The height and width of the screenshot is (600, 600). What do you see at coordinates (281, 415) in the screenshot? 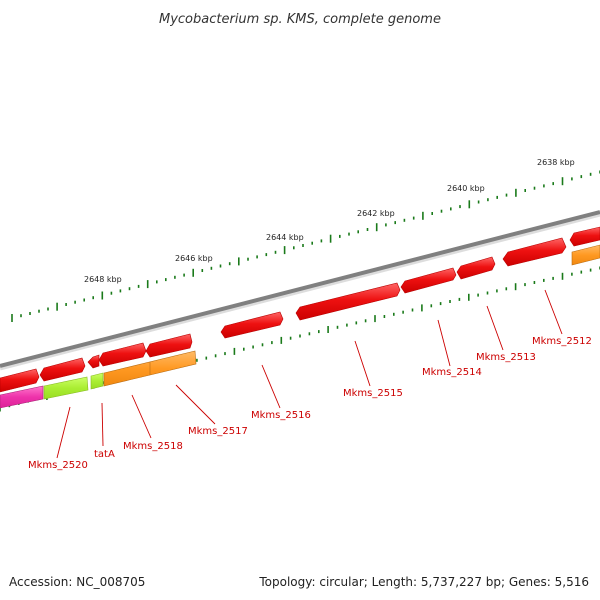
I see `gene-label-mkms-2516: Mkms_2516` at bounding box center [281, 415].